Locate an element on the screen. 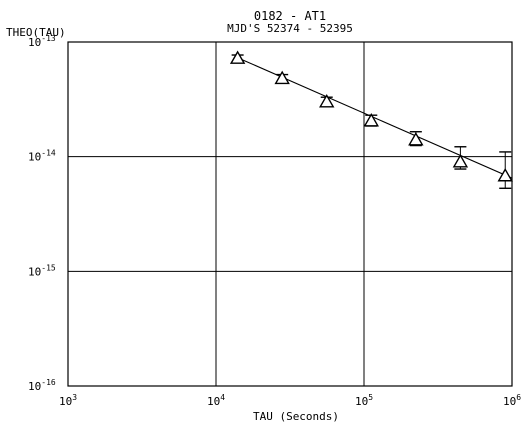 The image size is (526, 426). y-tick-label: 10-13 is located at coordinates (42, 41).